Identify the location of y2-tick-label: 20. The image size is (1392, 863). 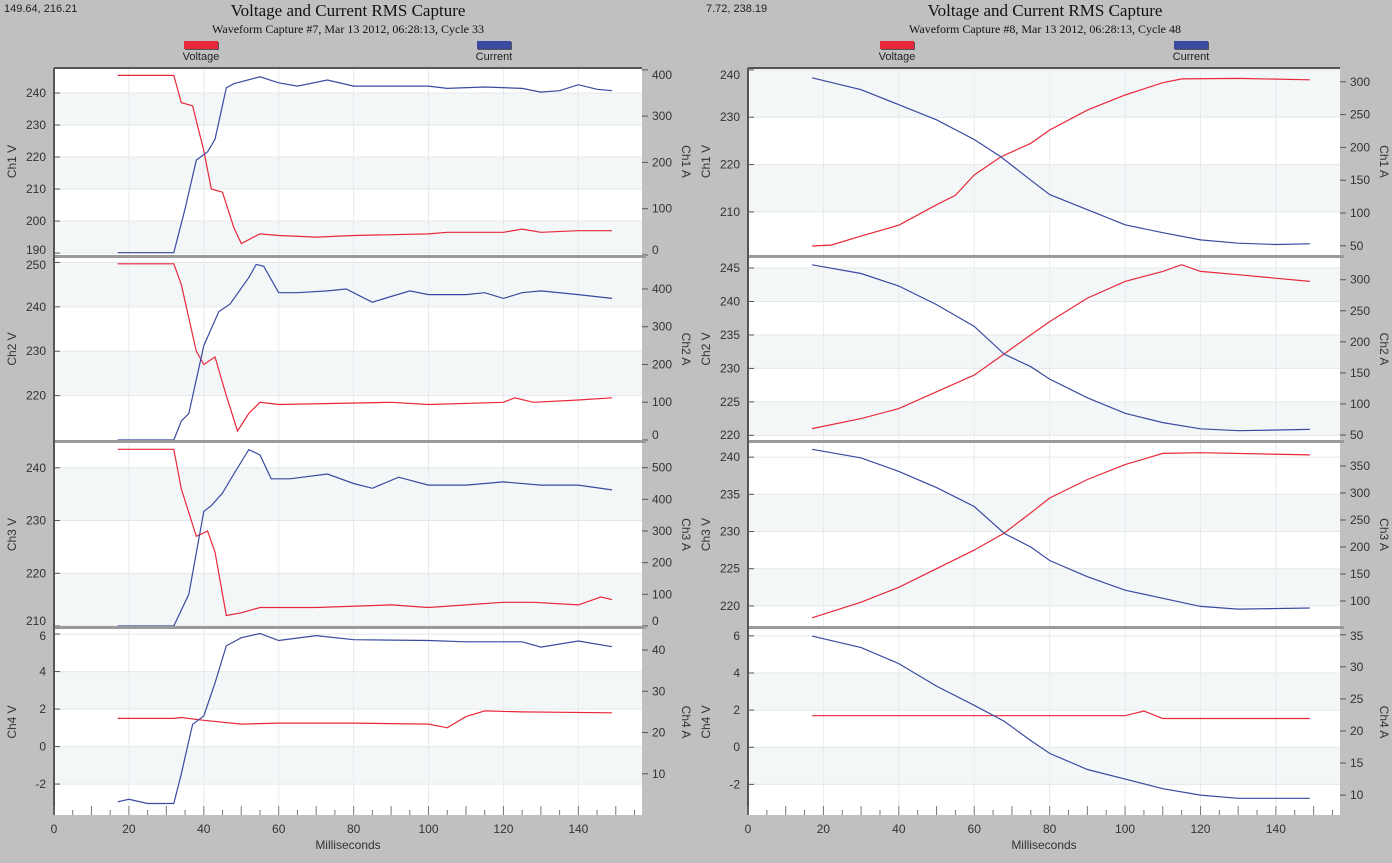
(1357, 731).